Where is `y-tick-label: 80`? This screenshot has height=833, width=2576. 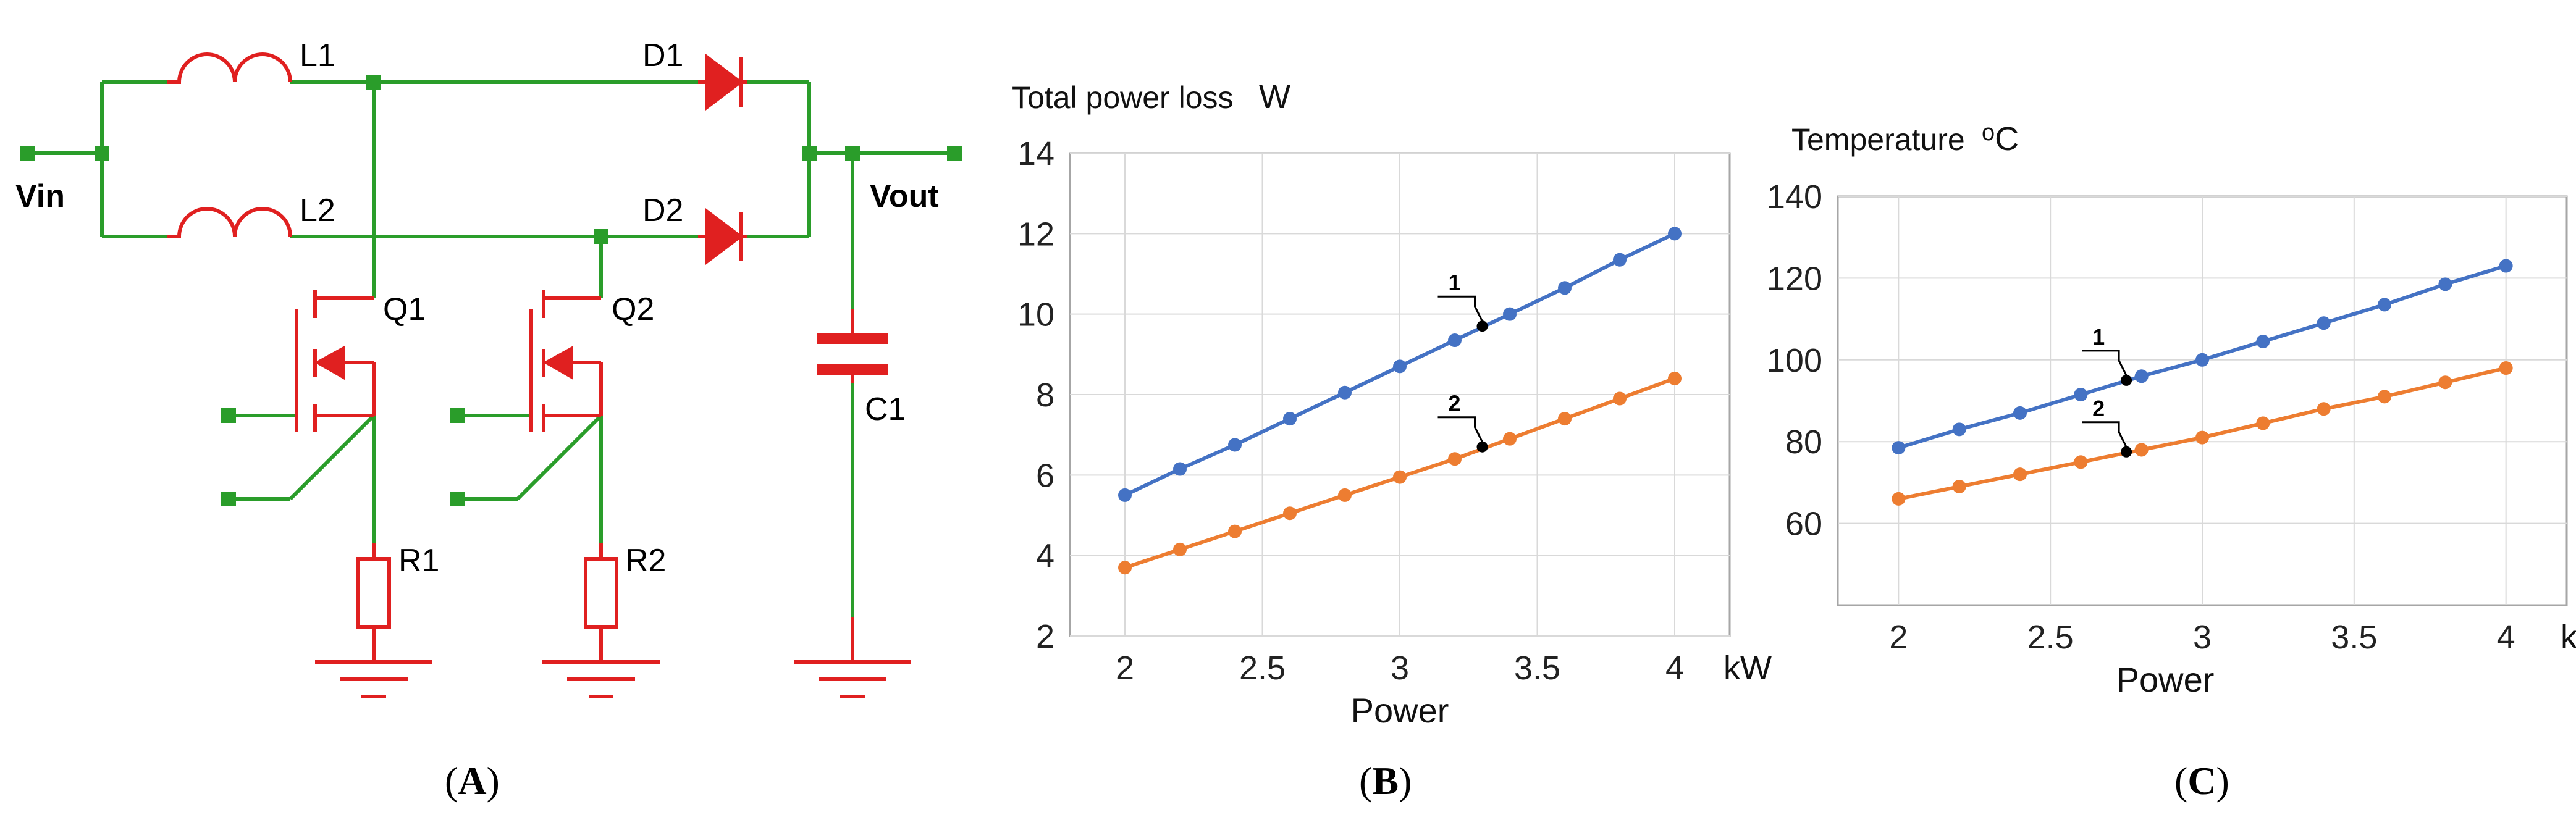
y-tick-label: 80 is located at coordinates (1803, 442).